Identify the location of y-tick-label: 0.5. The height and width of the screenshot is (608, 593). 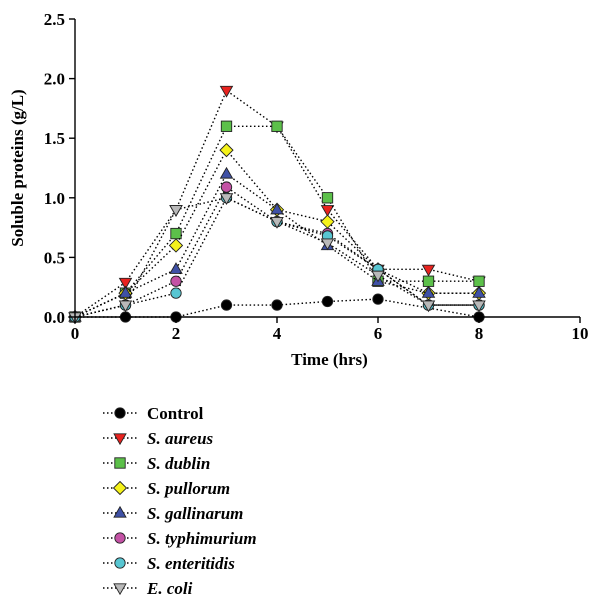
(54, 257).